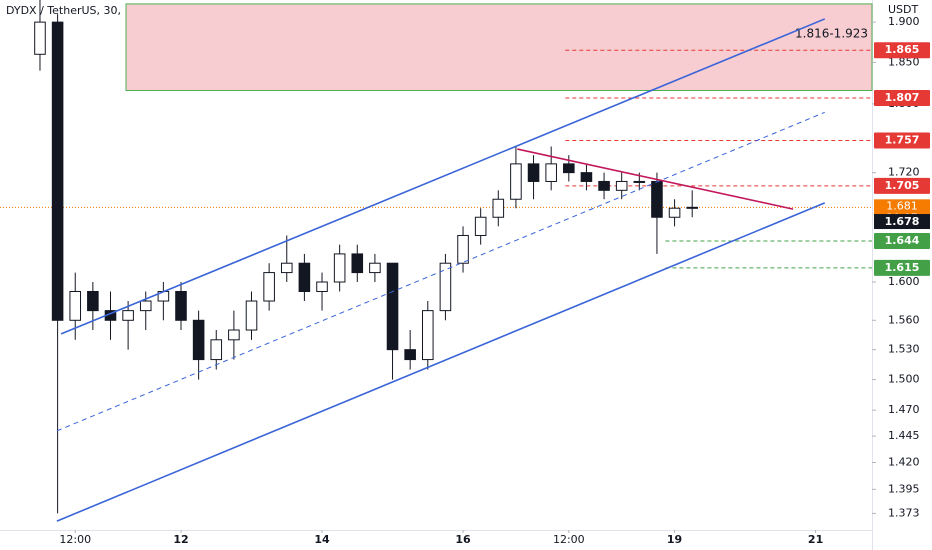 Image resolution: width=932 pixels, height=550 pixels. Describe the element at coordinates (904, 21) in the screenshot. I see `y-tick-label: 1.900` at that location.